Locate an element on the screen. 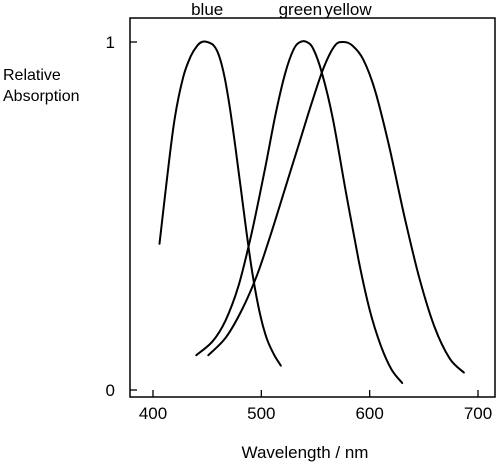 The width and height of the screenshot is (500, 465). y-tick-label: 0 is located at coordinates (110, 390).